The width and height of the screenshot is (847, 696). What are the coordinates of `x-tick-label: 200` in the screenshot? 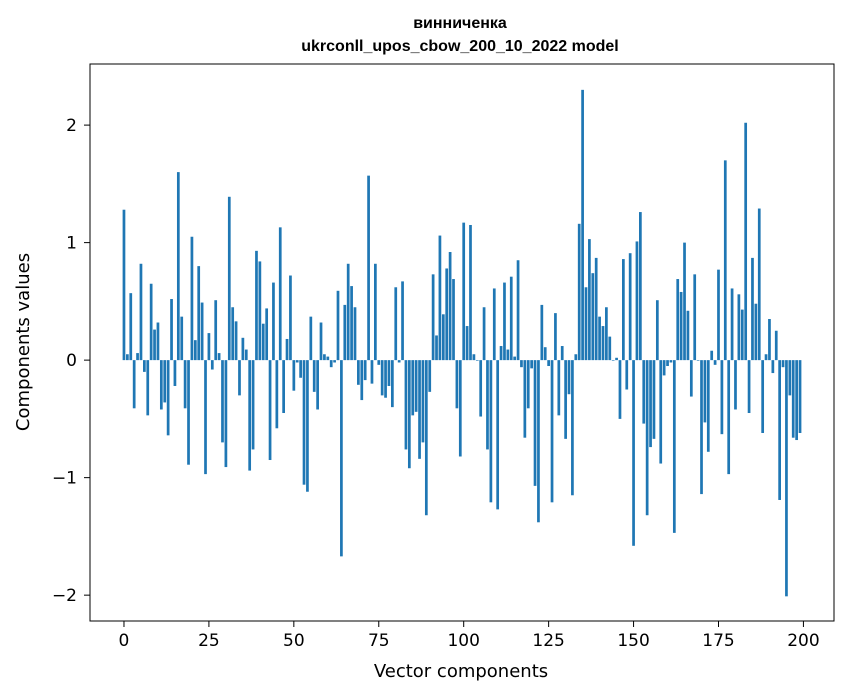 It's located at (803, 641).